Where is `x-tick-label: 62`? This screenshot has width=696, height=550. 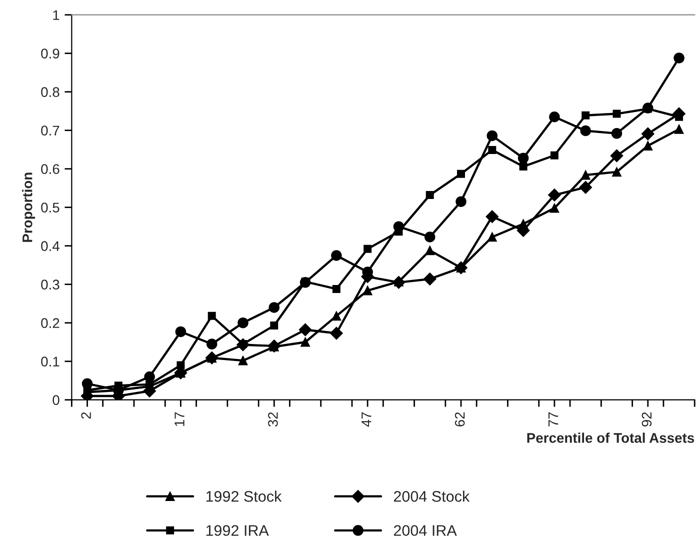 x-tick-label: 62 is located at coordinates (459, 419).